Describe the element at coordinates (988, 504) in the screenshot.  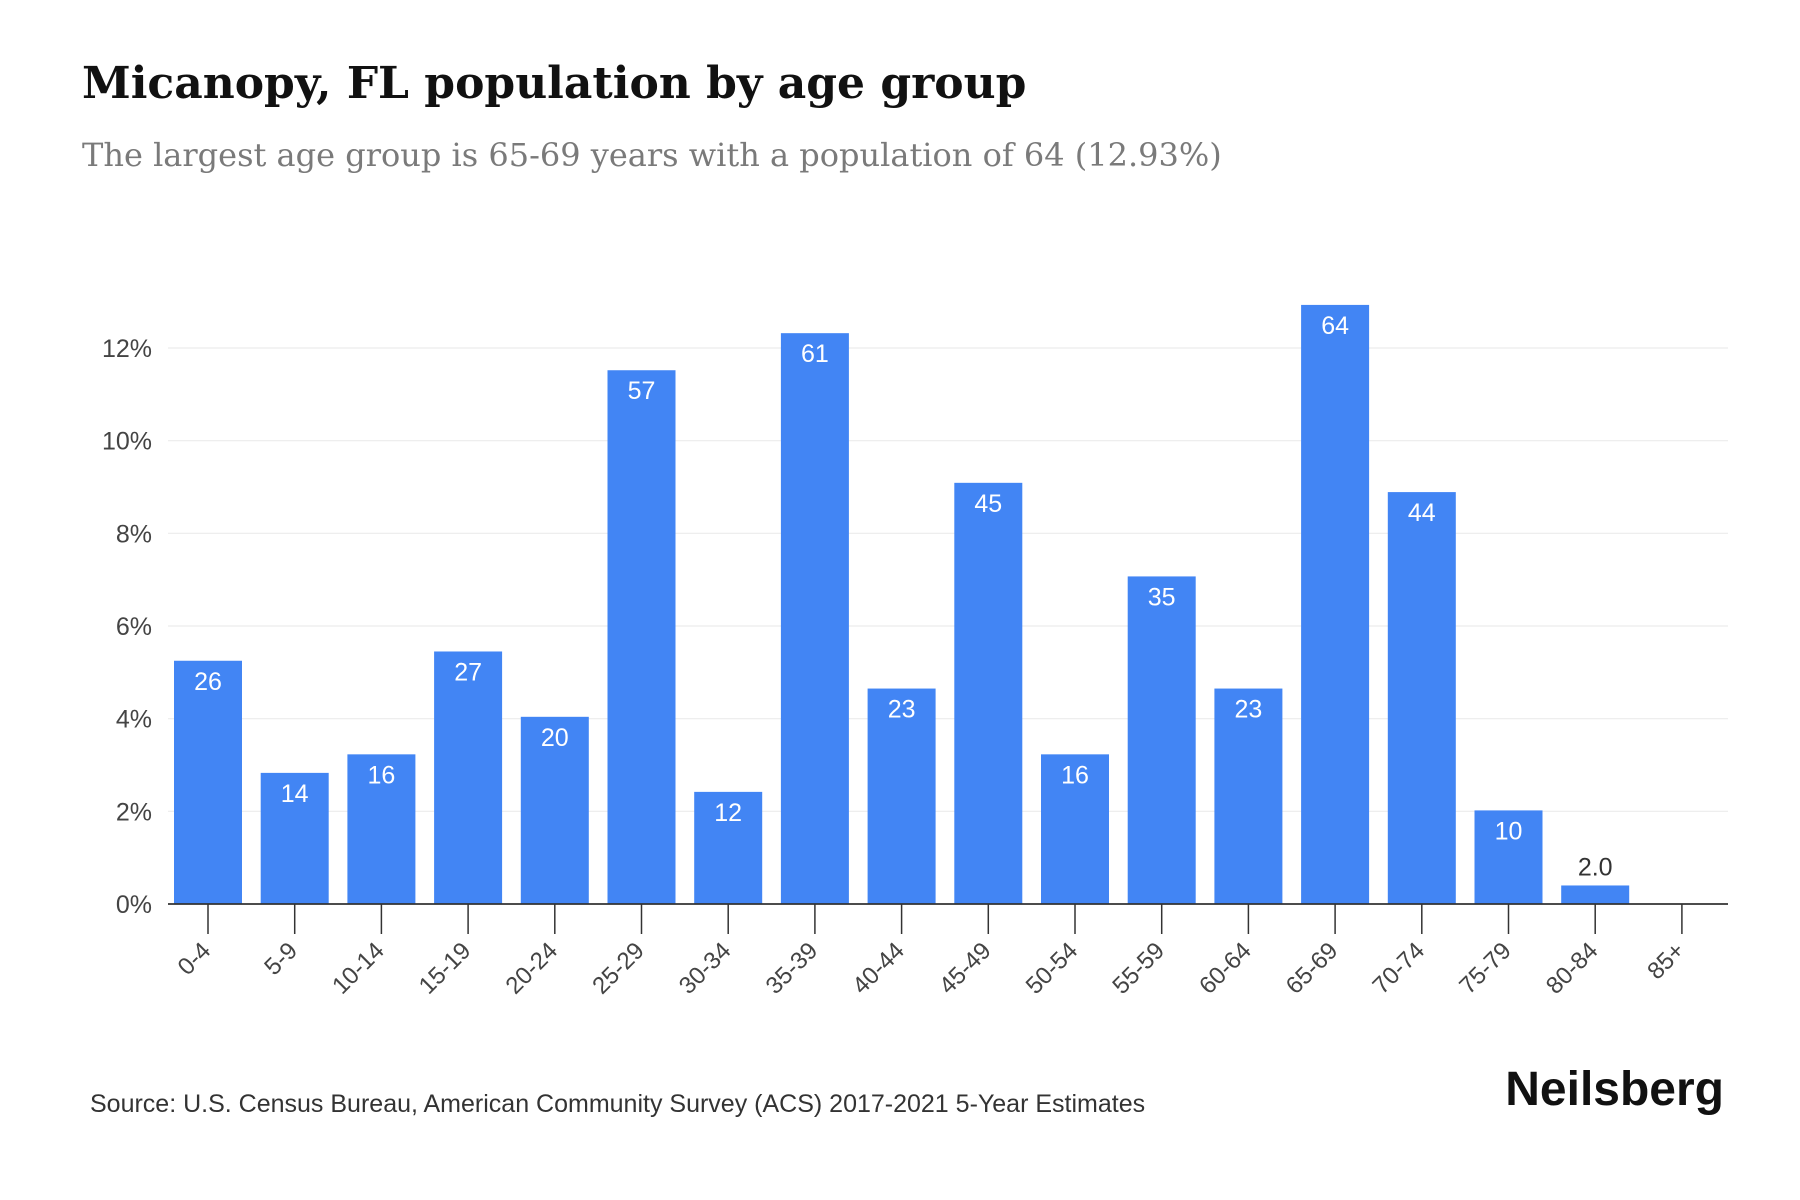
I see `bar-value-label: 45` at that location.